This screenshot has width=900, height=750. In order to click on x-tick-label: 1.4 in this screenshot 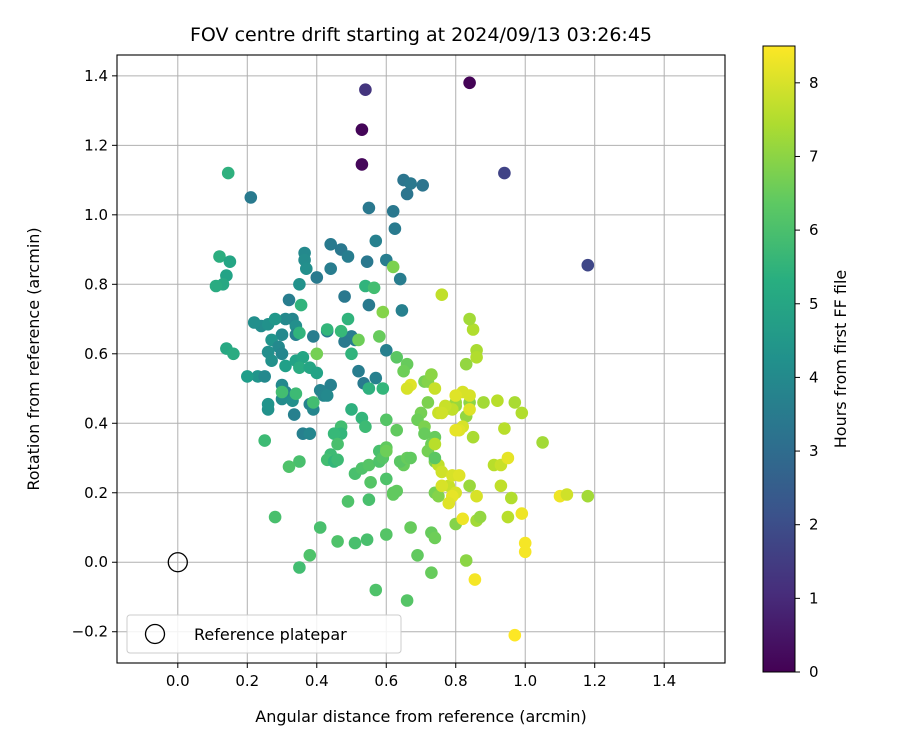, I will do `click(664, 681)`.